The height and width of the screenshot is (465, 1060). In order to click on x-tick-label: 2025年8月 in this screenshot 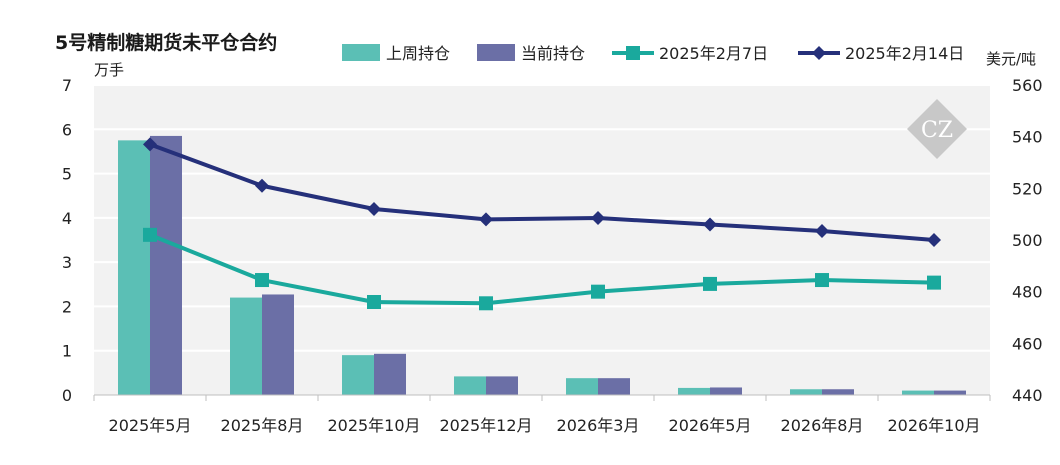, I will do `click(262, 425)`.